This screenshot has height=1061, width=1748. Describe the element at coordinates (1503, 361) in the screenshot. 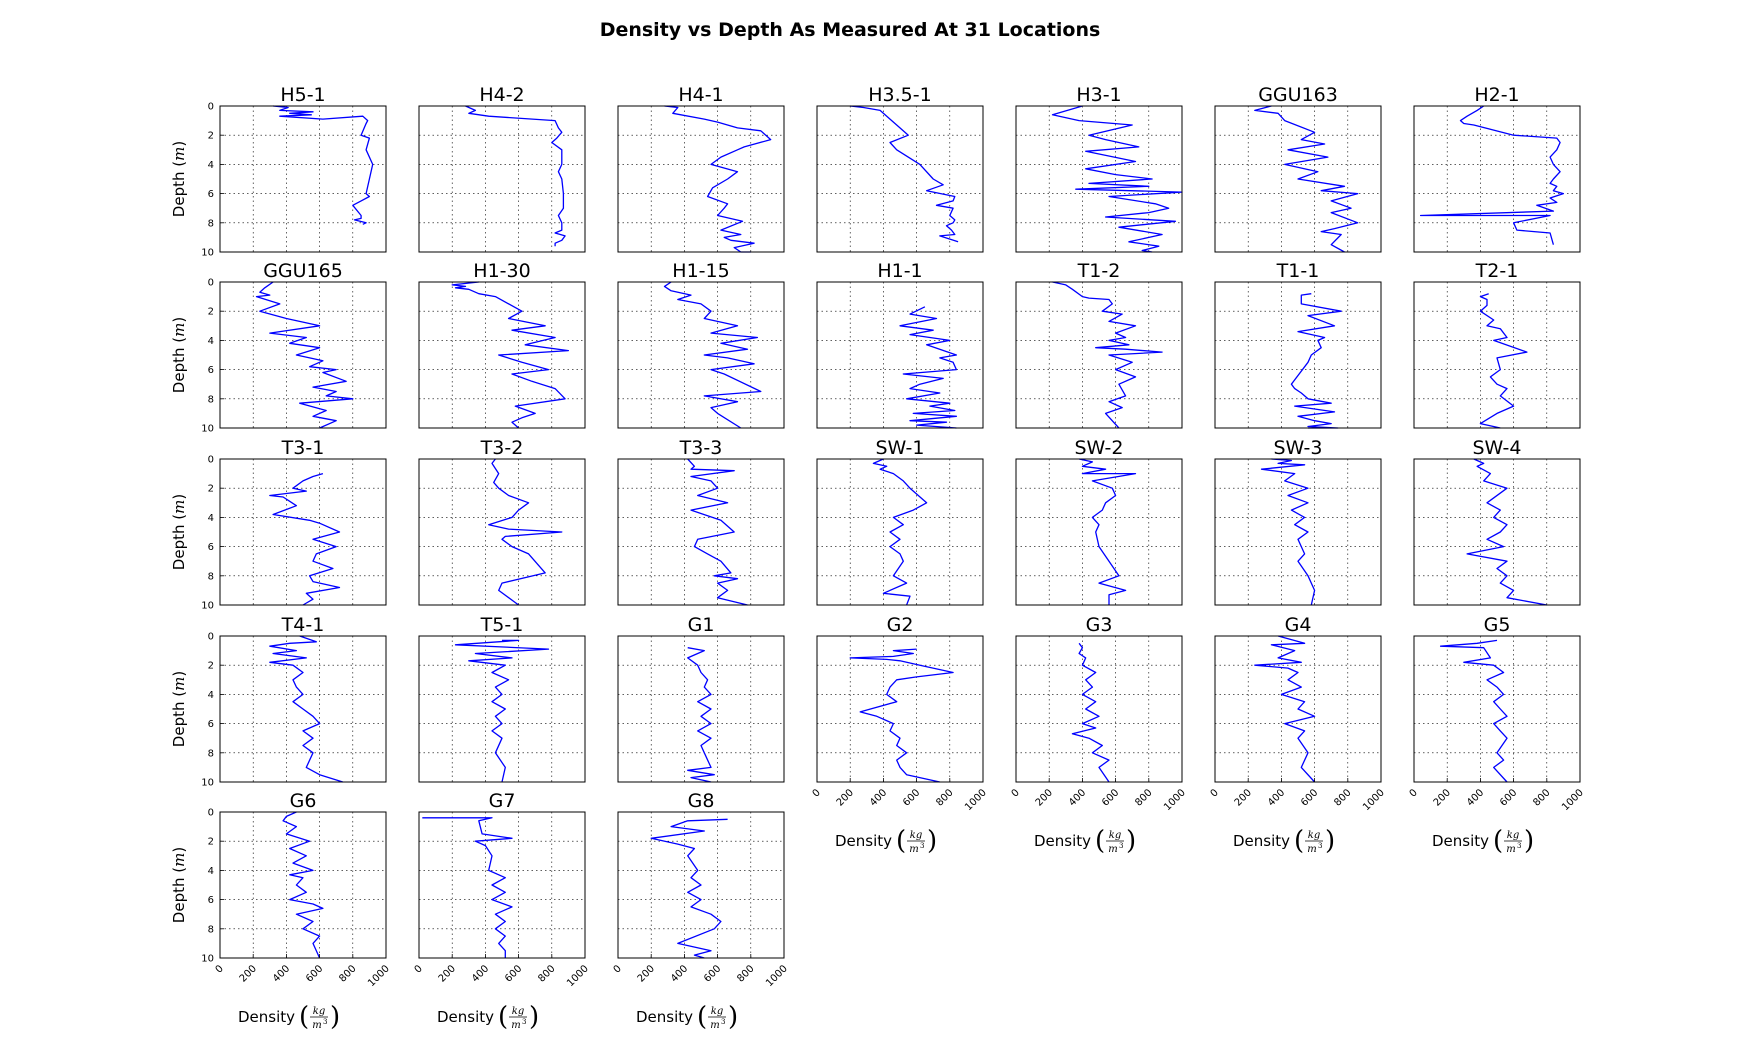

I see `panel-t2-1-series-line` at that location.